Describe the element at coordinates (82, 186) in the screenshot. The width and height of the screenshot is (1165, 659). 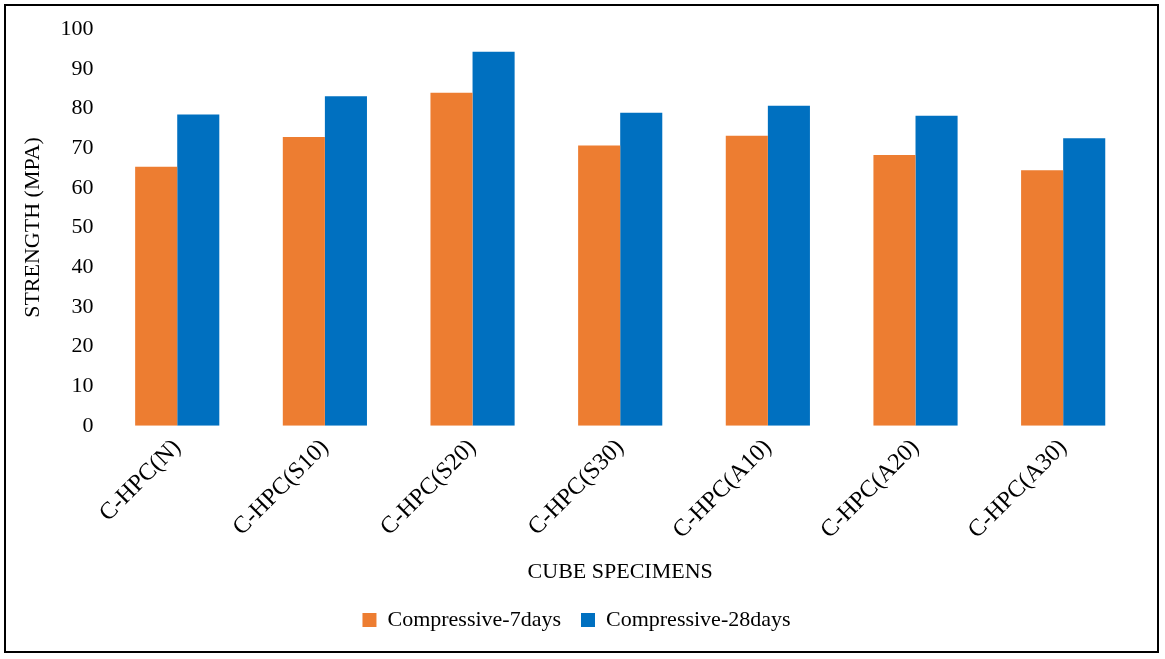
I see `y-tick-label: 60` at that location.